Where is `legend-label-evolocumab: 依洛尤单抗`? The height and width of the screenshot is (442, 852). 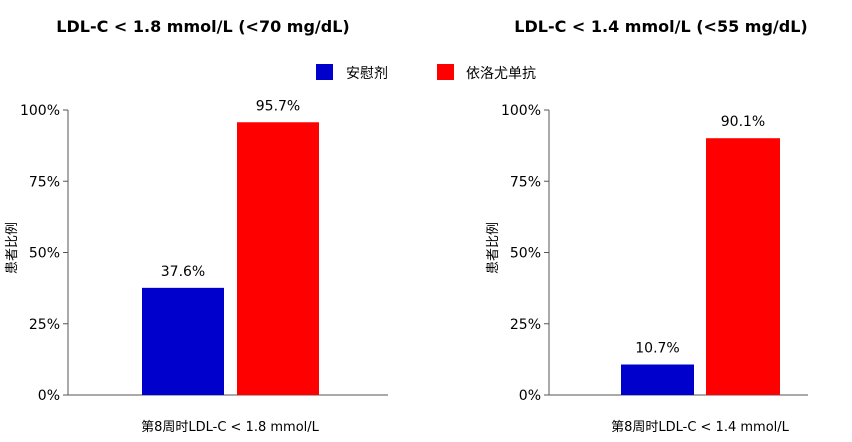
legend-label-evolocumab: 依洛尤单抗 is located at coordinates (501, 74).